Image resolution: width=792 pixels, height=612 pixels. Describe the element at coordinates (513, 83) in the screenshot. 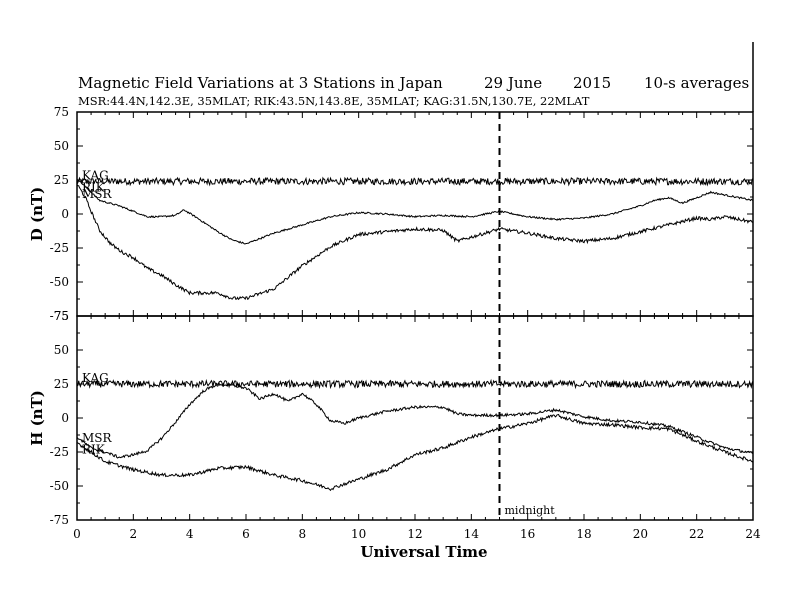

I see `chart-title-date: 29 June` at that location.